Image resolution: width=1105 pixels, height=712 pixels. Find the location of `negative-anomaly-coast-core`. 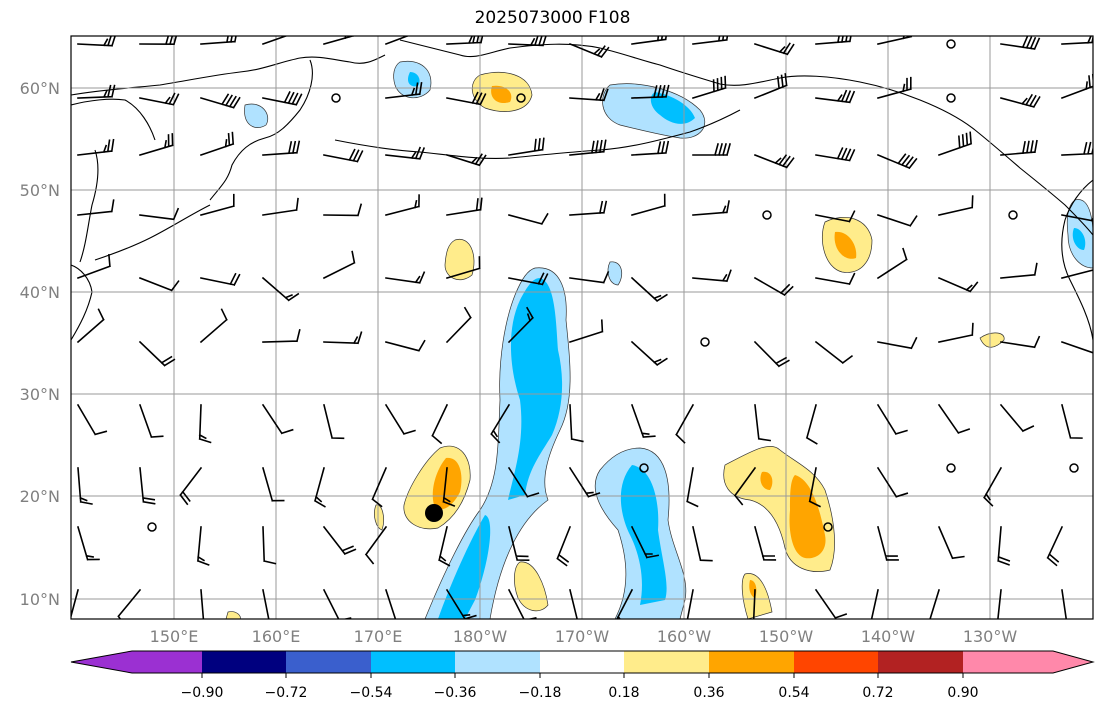

negative-anomaly-coast-core is located at coordinates (1079, 239).